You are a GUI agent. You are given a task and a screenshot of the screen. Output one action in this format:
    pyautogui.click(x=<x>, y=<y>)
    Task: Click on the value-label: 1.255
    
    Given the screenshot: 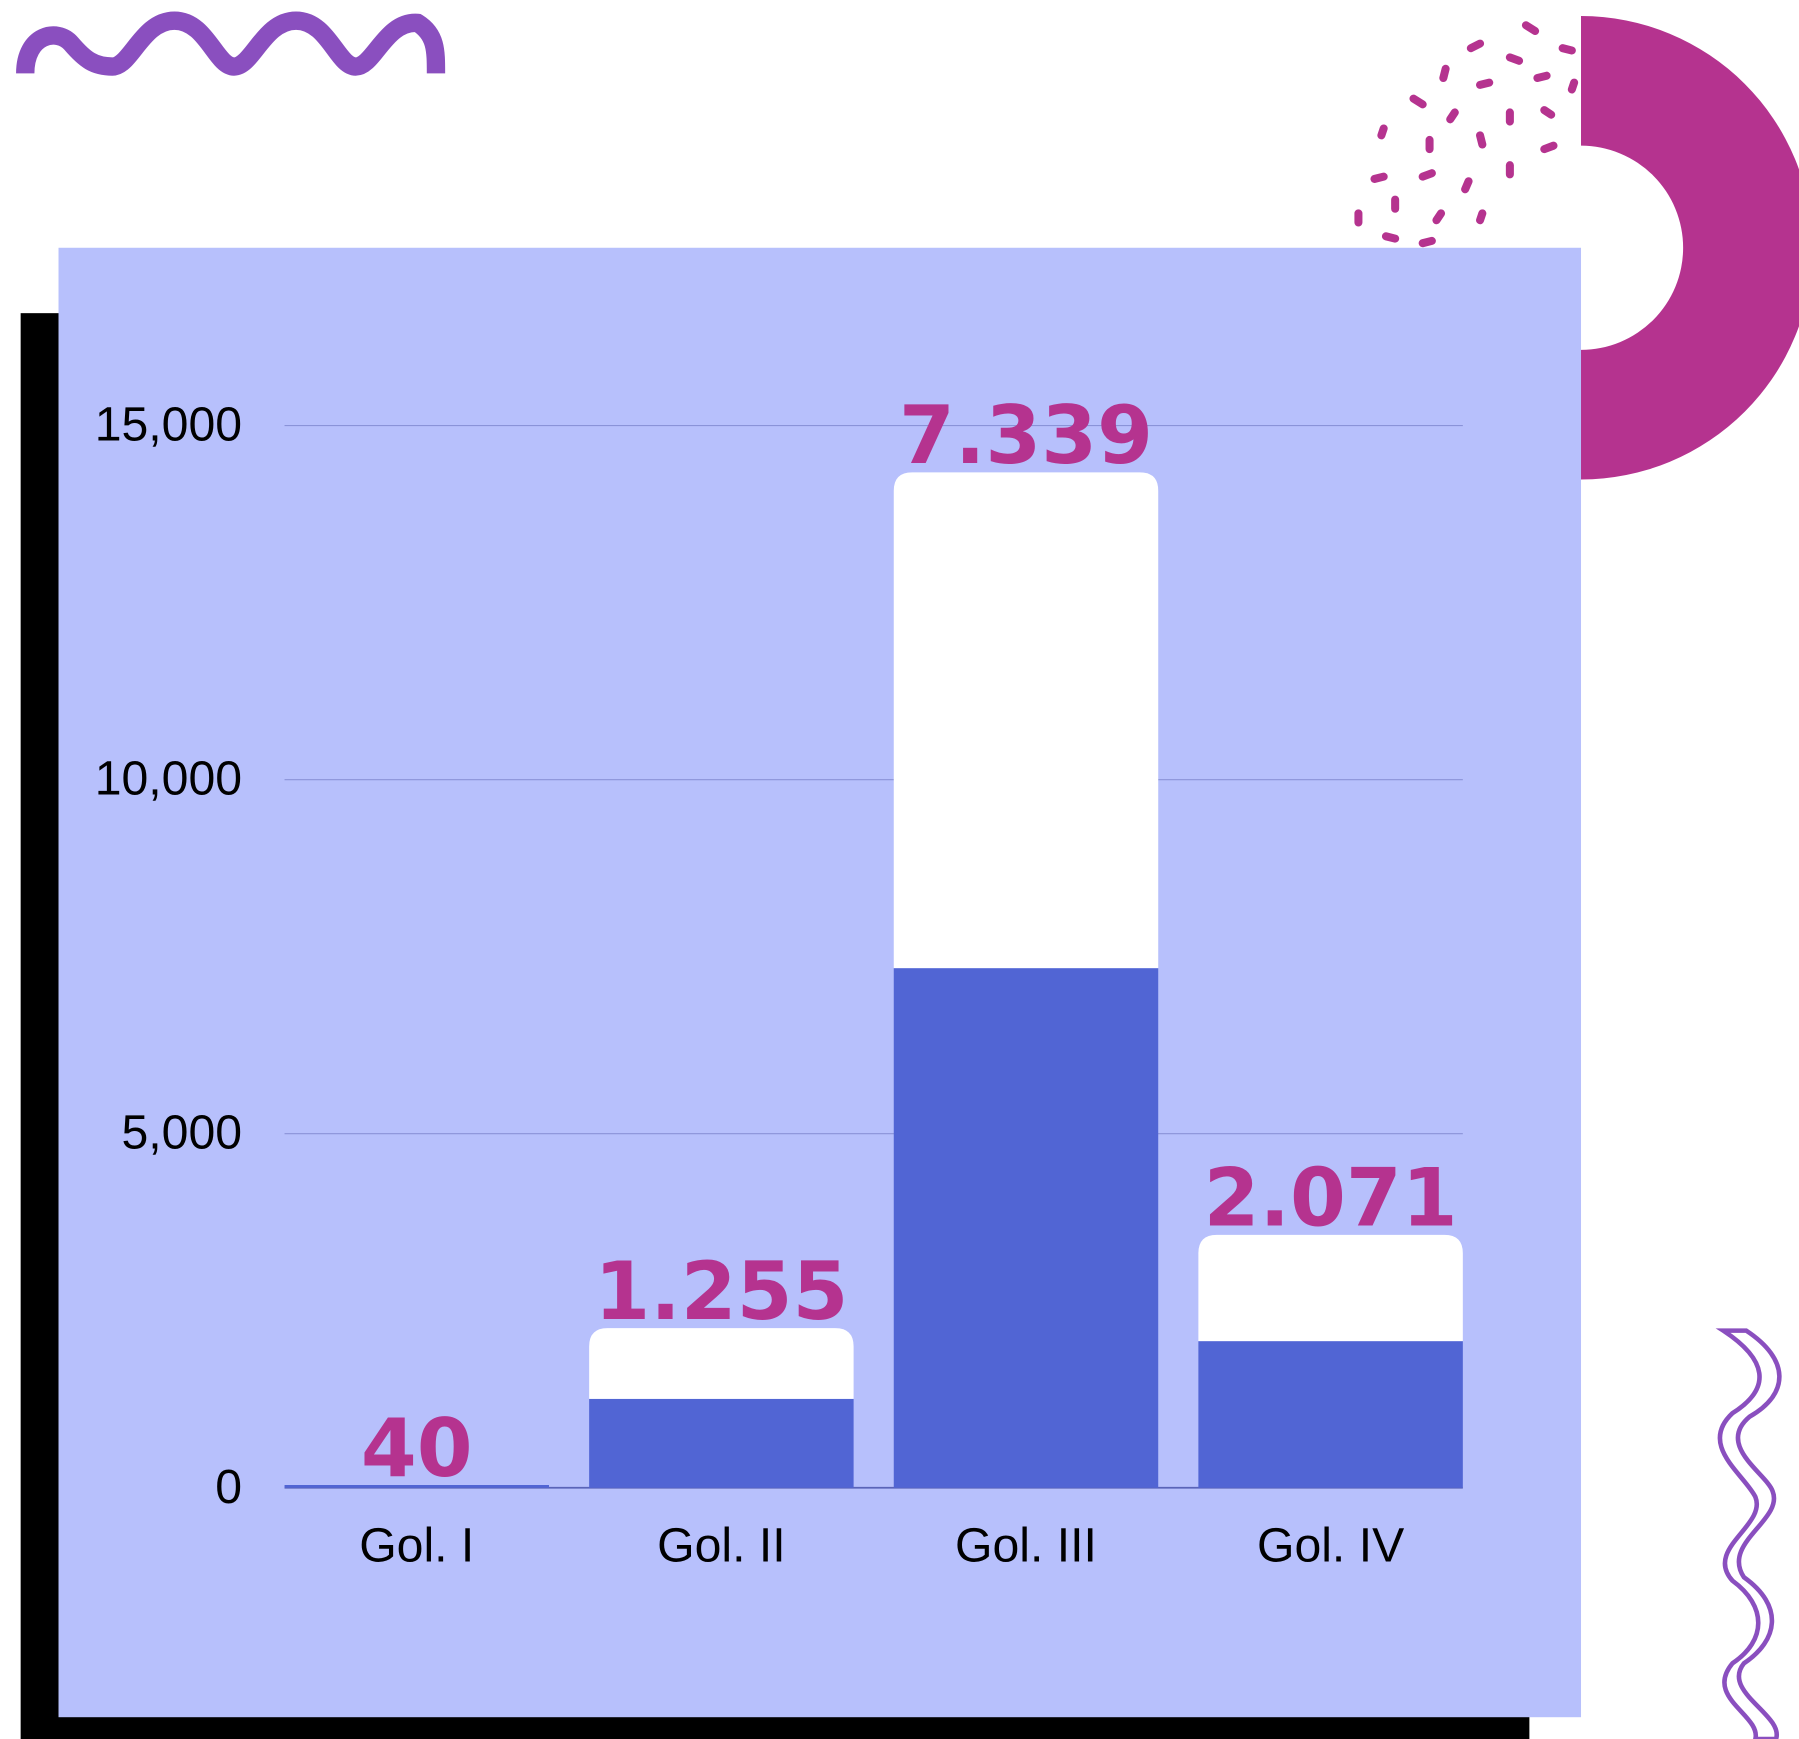 What is the action you would take?
    pyautogui.click(x=721, y=1291)
    